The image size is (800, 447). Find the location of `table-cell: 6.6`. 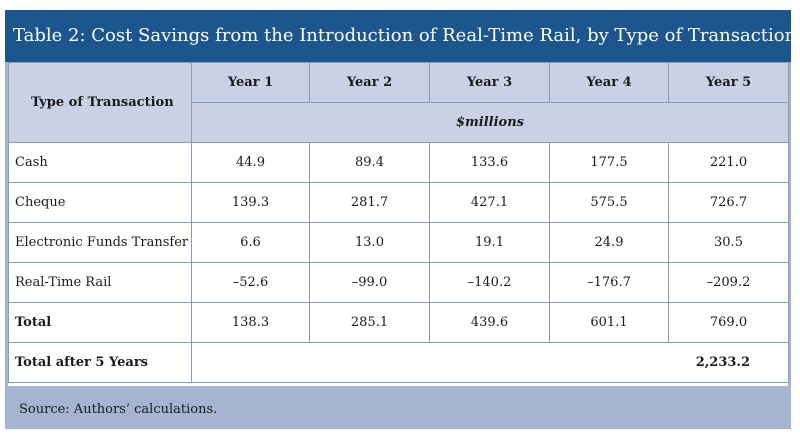

table-cell: 6.6 is located at coordinates (250, 242).